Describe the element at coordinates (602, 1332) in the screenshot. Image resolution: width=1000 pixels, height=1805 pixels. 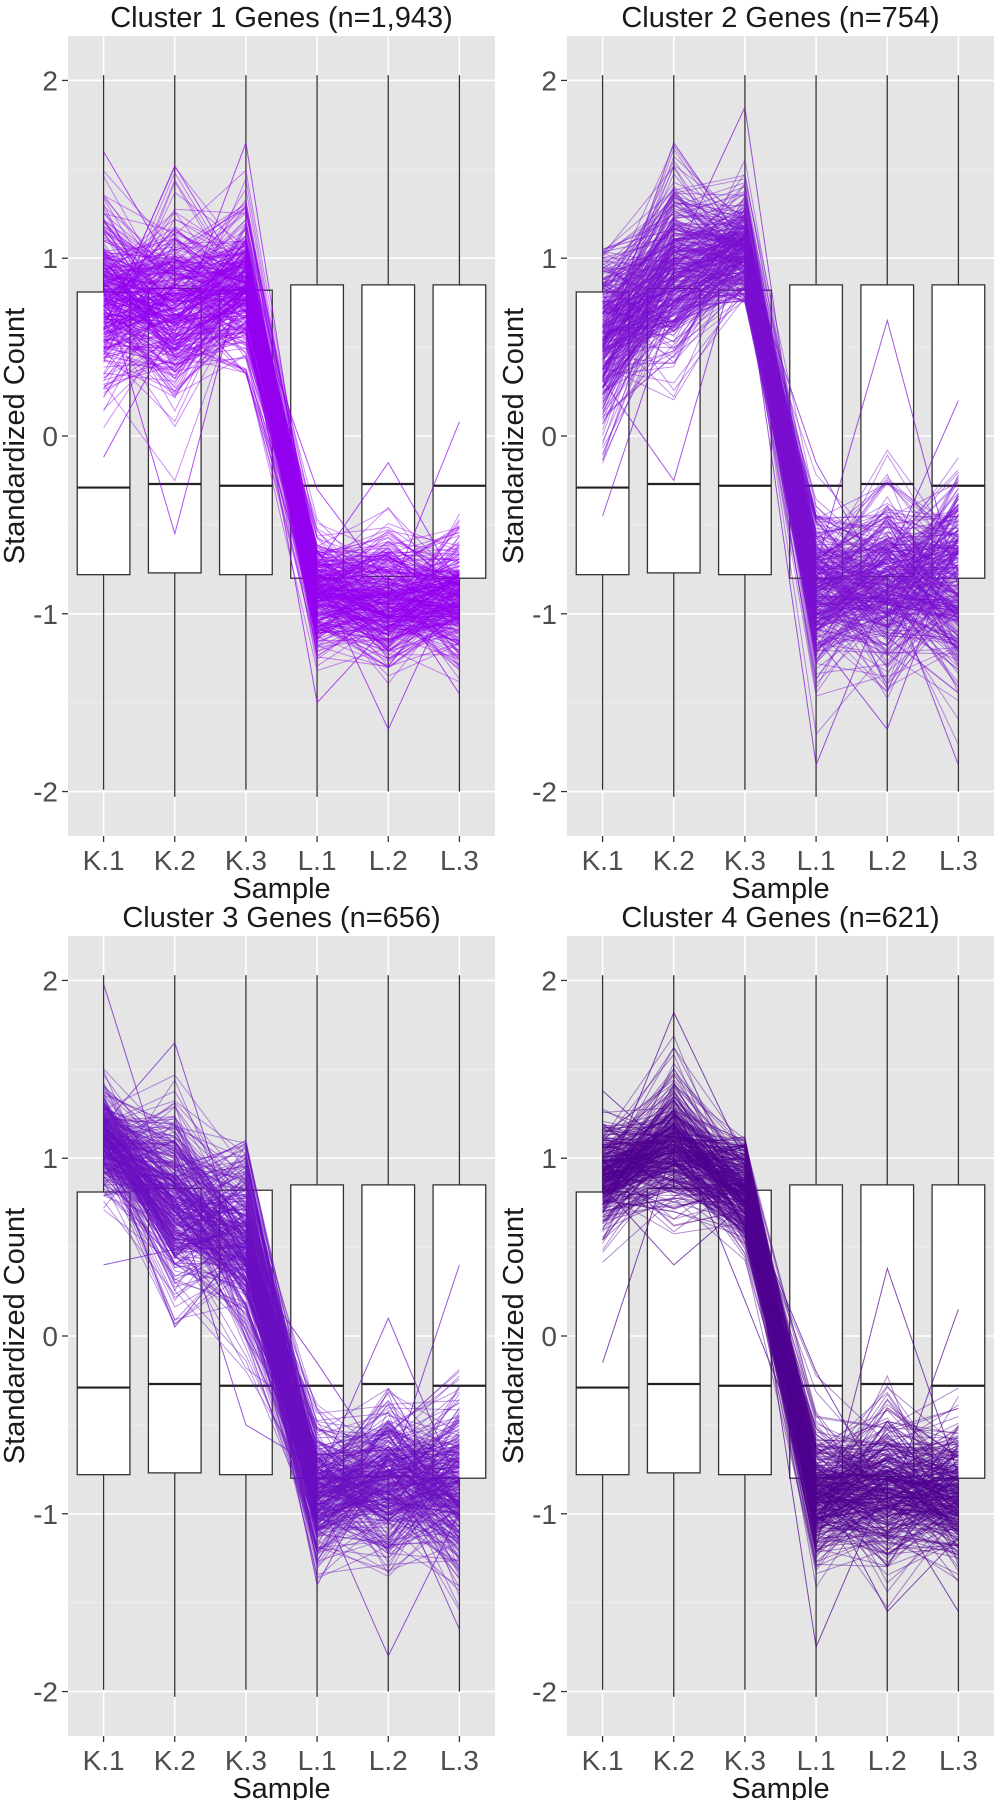
I see `boxplot-K.1` at that location.